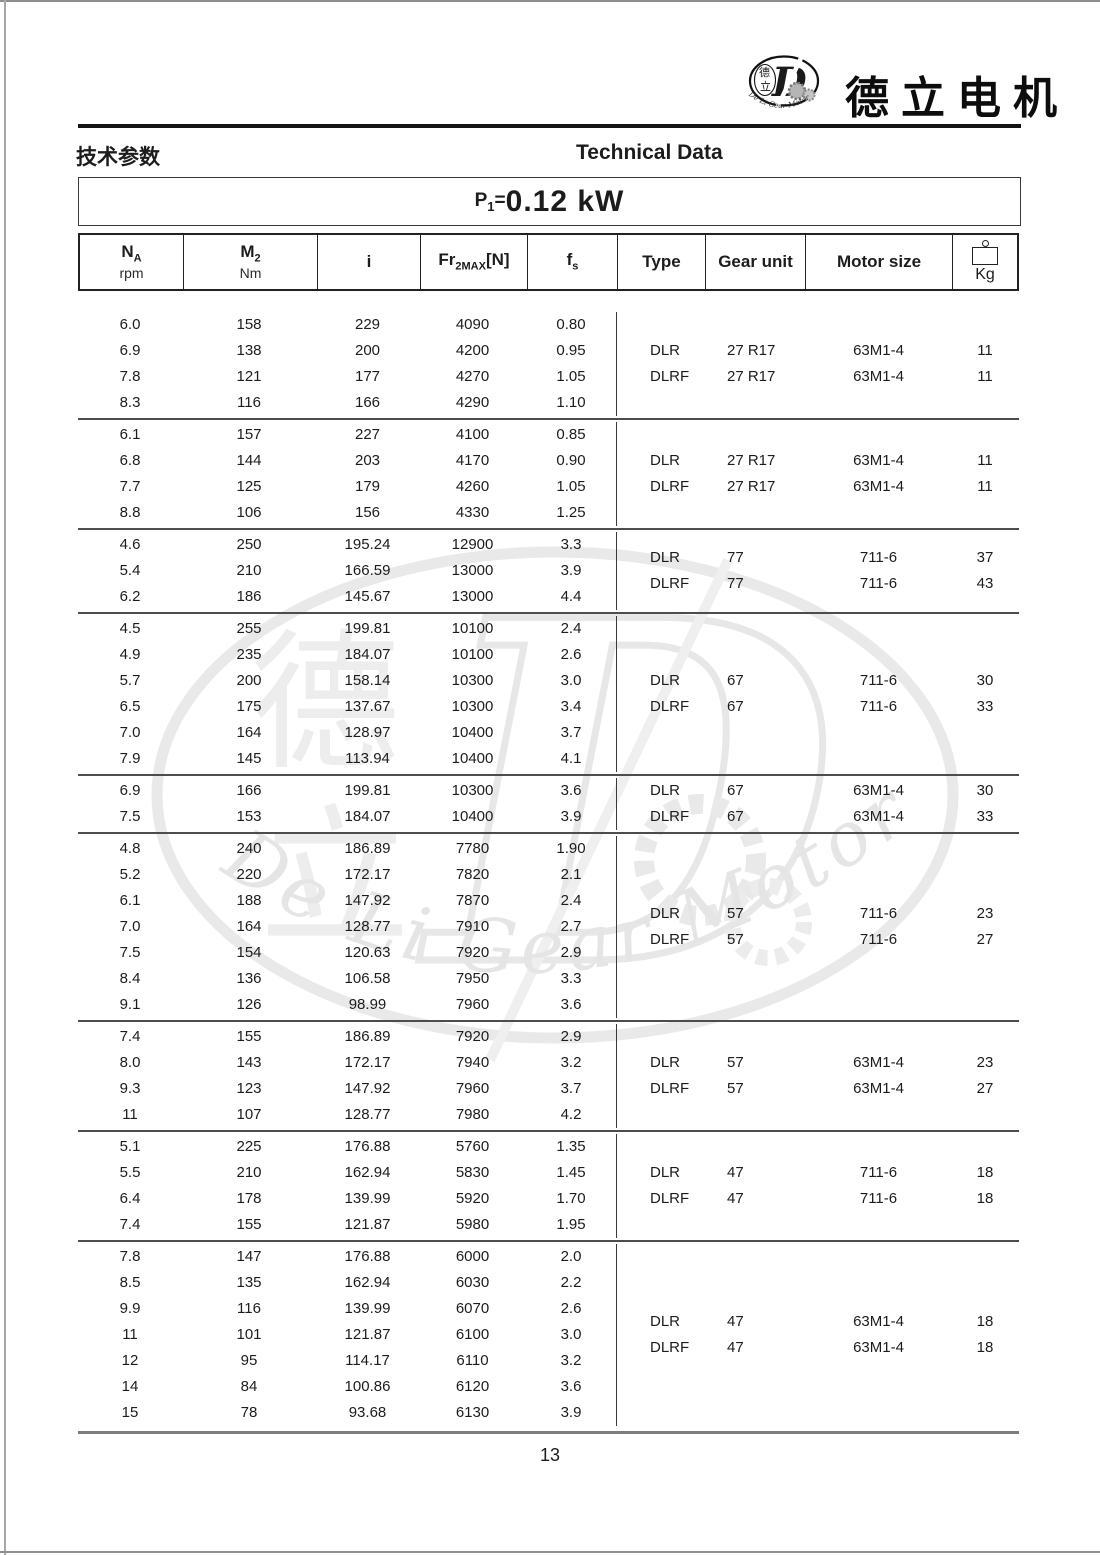 This screenshot has height=1555, width=1100. Describe the element at coordinates (472, 350) in the screenshot. I see `value-cell: 4200` at that location.